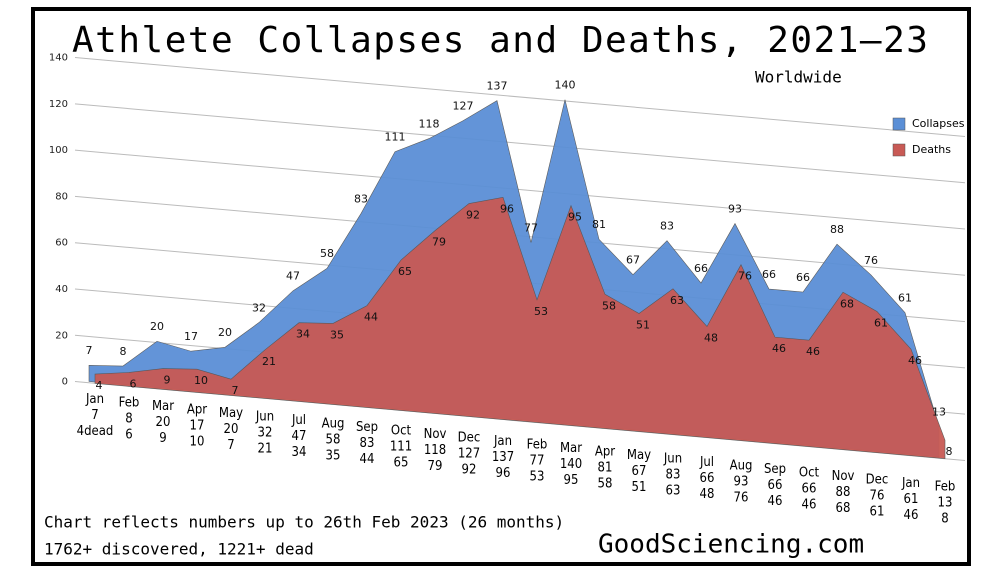  I want to click on data-label: 93, so click(735, 208).